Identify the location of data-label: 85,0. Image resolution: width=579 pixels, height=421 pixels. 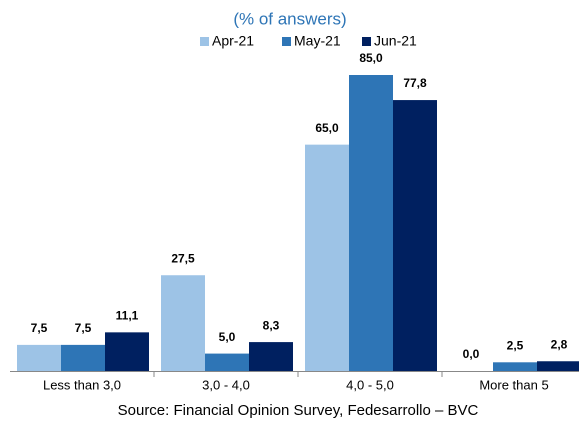
(371, 58).